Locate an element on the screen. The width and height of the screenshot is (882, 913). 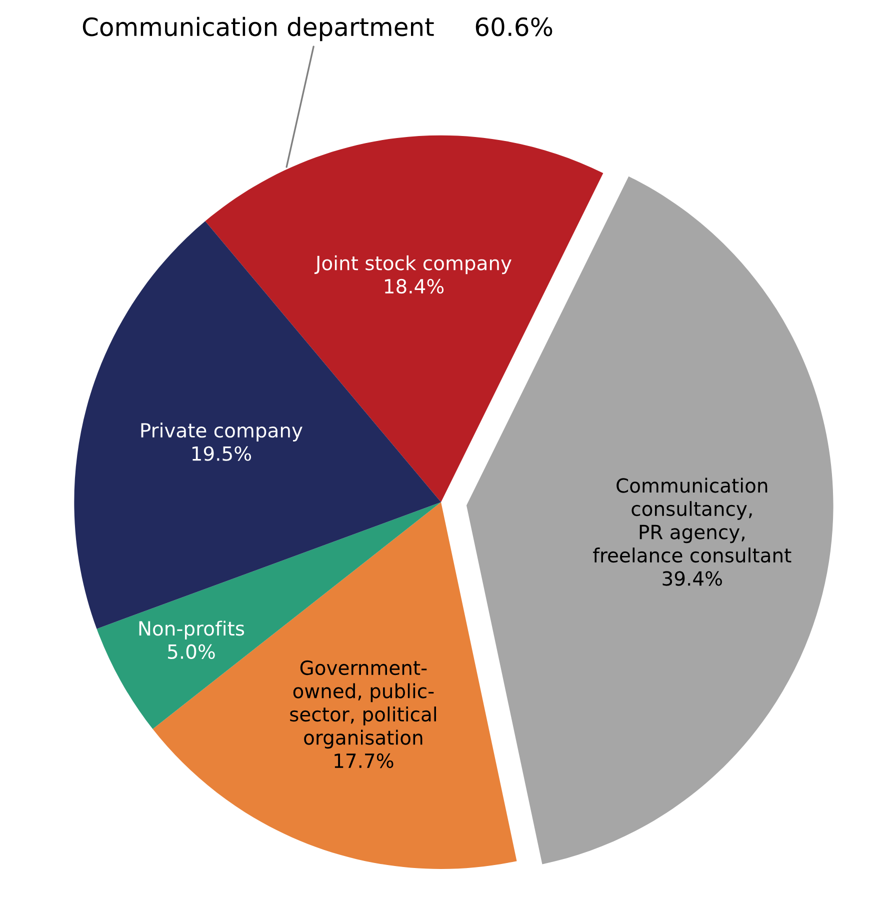
text: Communication department 60.6% is located at coordinates (317, 29).